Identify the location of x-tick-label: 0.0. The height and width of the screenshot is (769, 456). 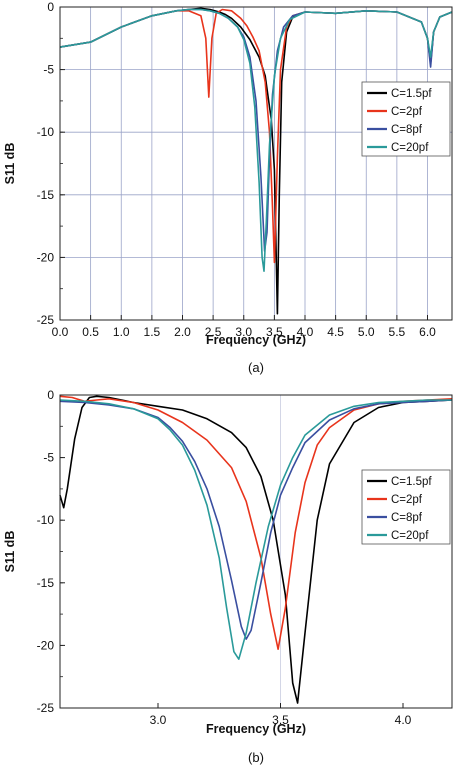
(60, 332).